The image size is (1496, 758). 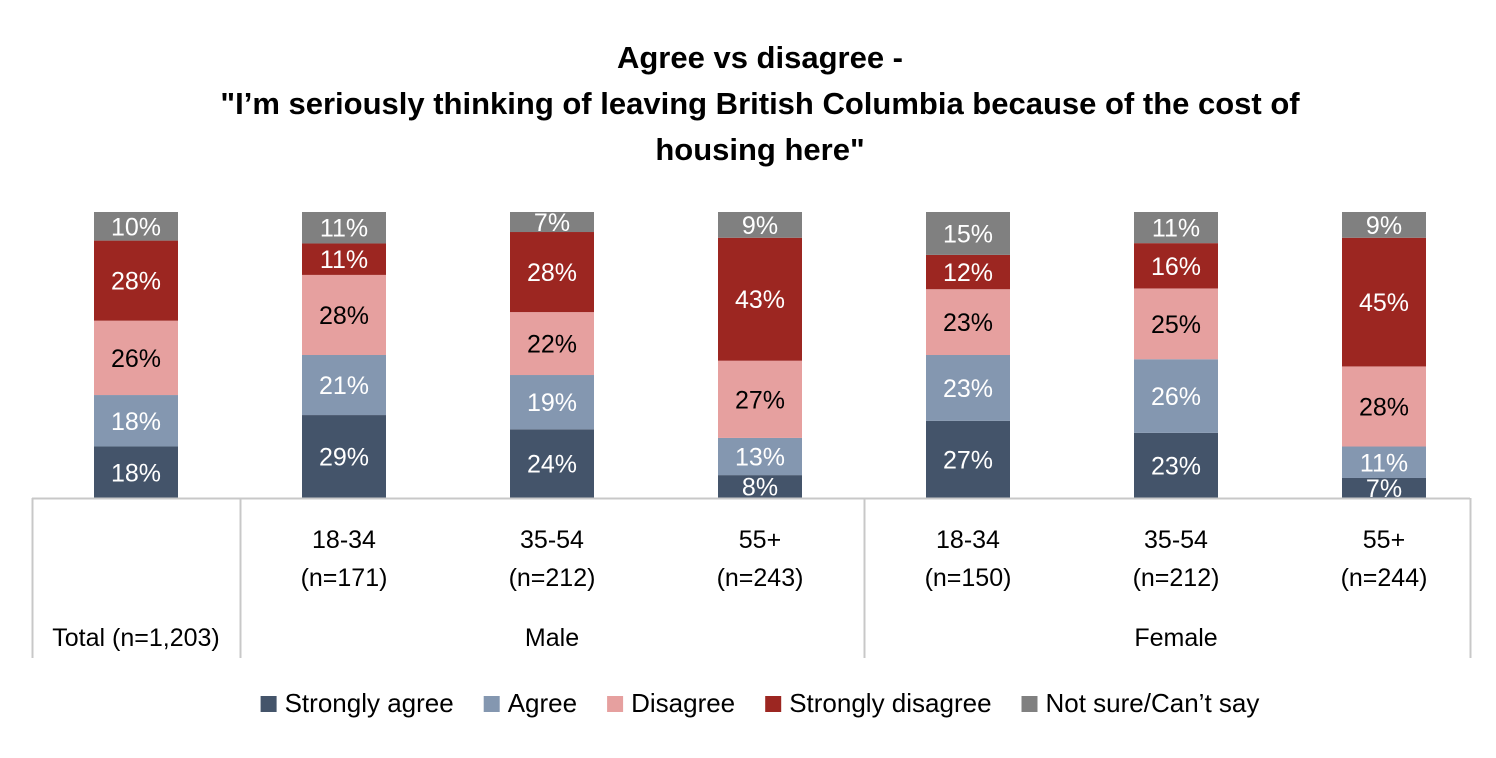 I want to click on data-label: 12%, so click(x=968, y=273).